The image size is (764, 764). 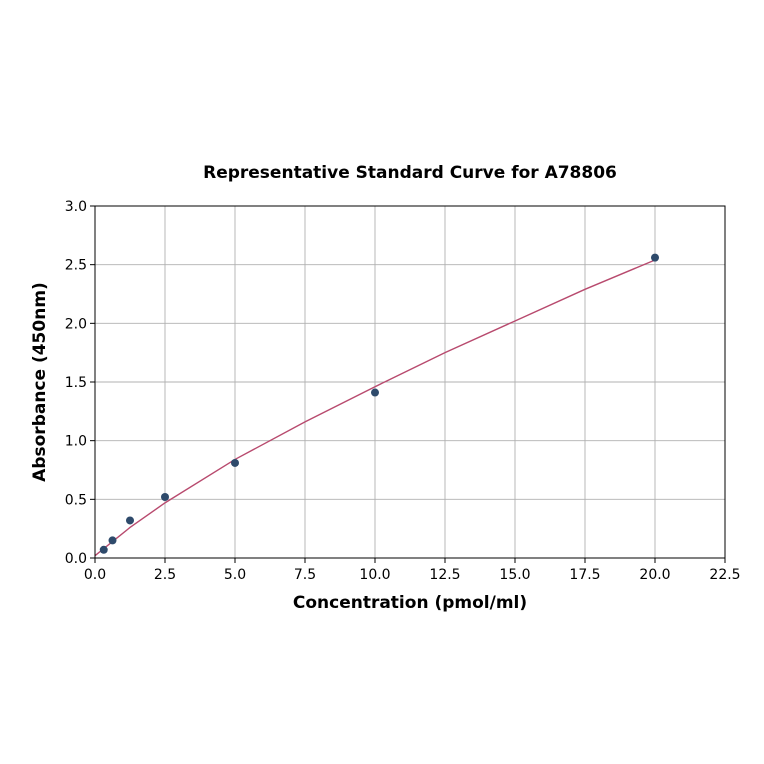 What do you see at coordinates (444, 575) in the screenshot?
I see `x-tick-label: 12.5` at bounding box center [444, 575].